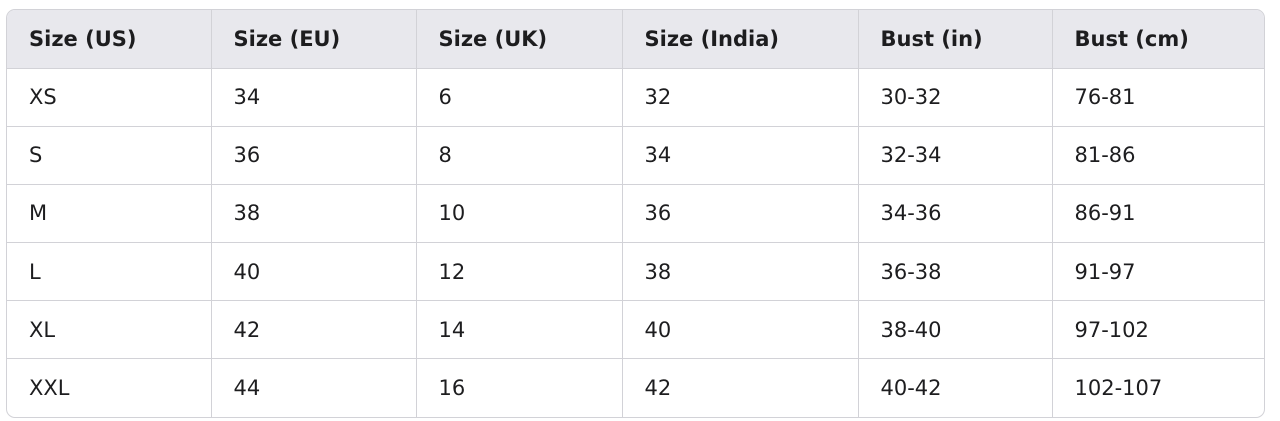 This screenshot has width=1280, height=421. I want to click on cell-bust-cm: 97-102, so click(1158, 330).